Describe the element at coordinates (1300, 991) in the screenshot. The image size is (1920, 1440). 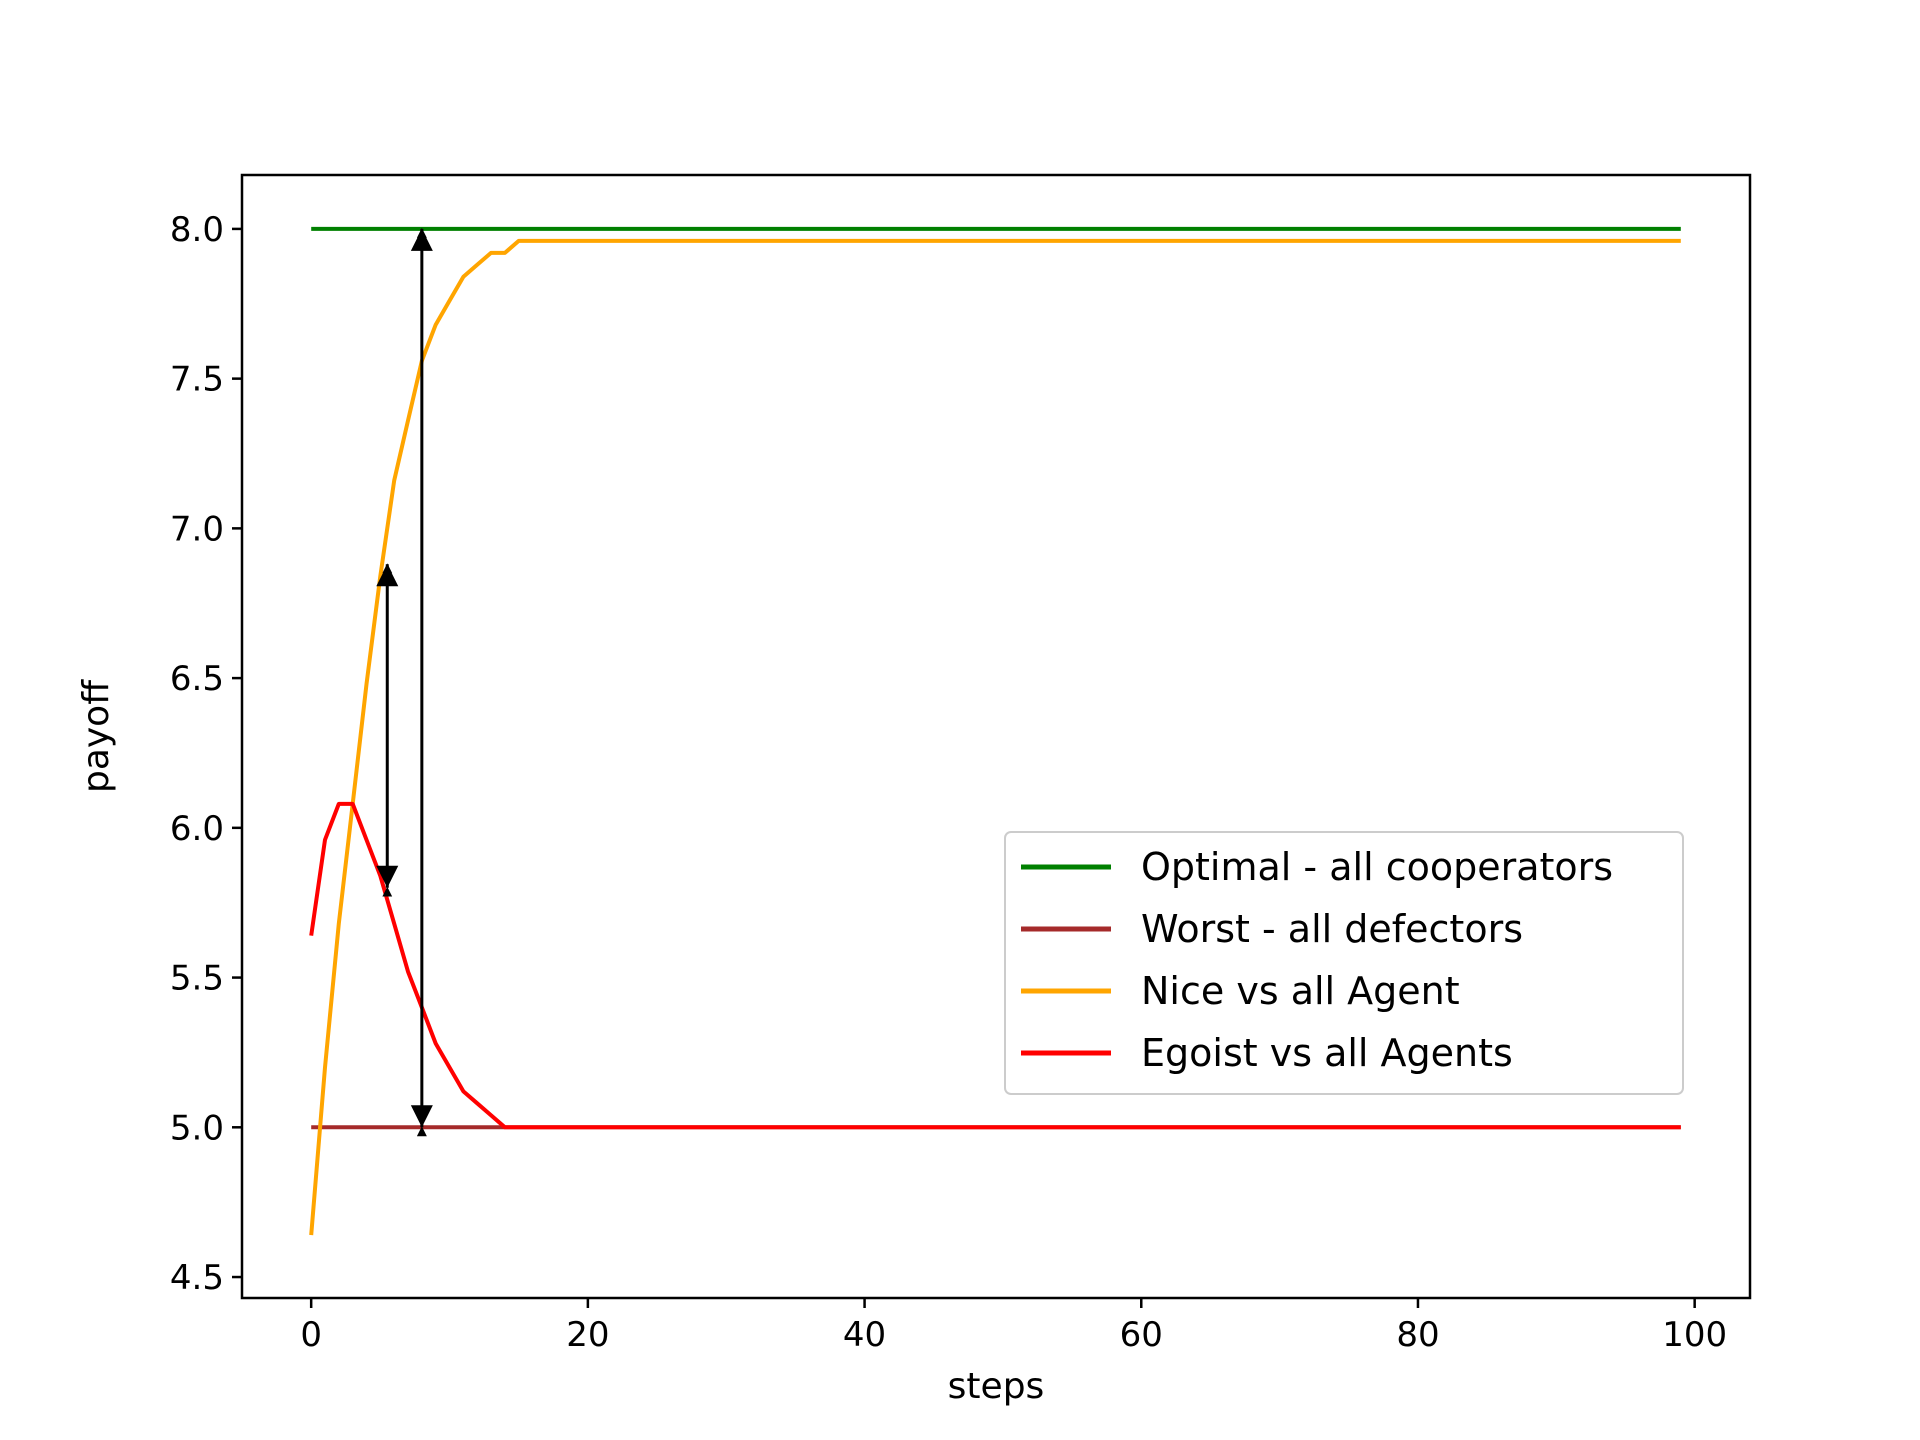
I see `legend-label: Nice vs all Agent` at that location.